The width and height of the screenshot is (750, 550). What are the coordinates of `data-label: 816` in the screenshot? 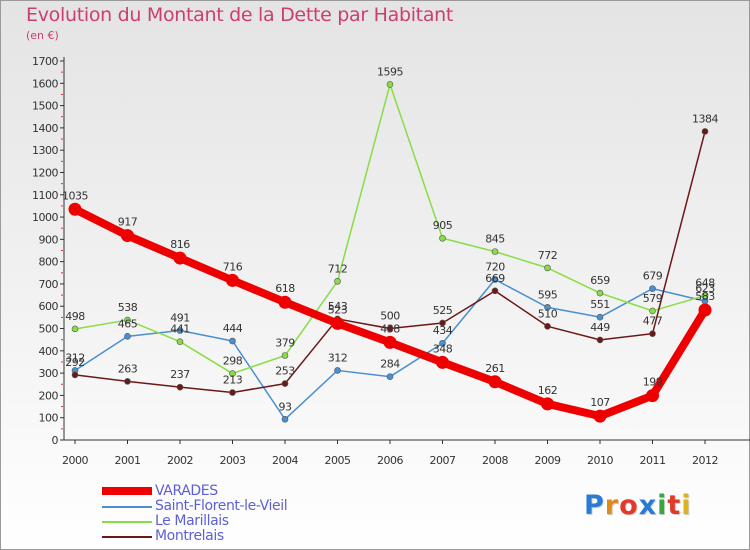 It's located at (180, 244).